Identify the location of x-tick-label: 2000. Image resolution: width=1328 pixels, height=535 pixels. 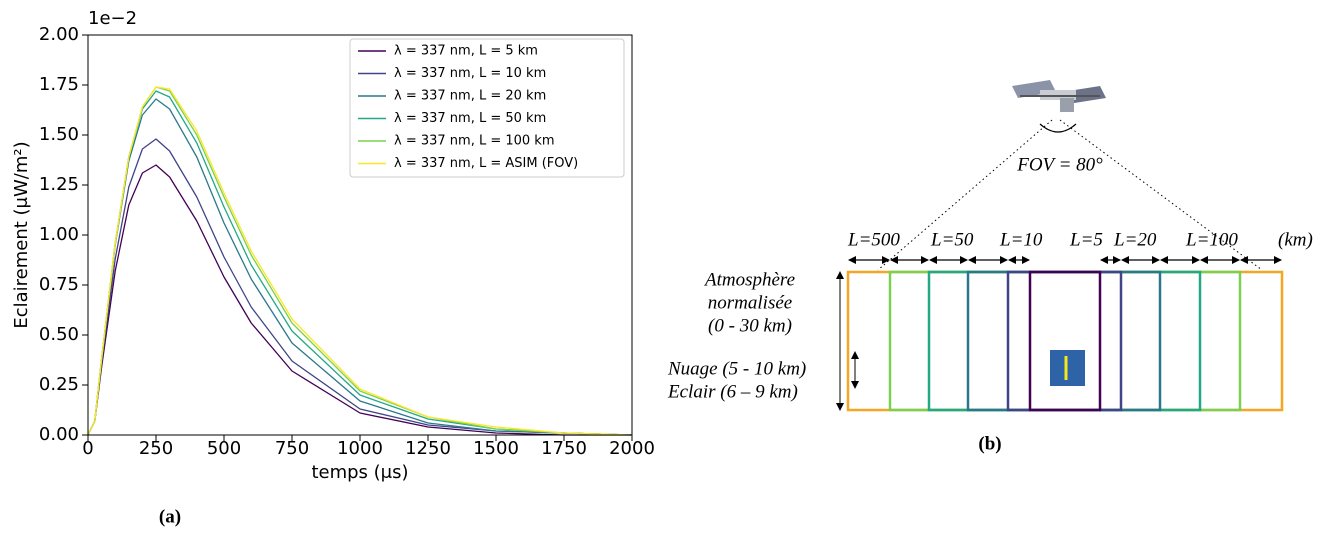
(632, 448).